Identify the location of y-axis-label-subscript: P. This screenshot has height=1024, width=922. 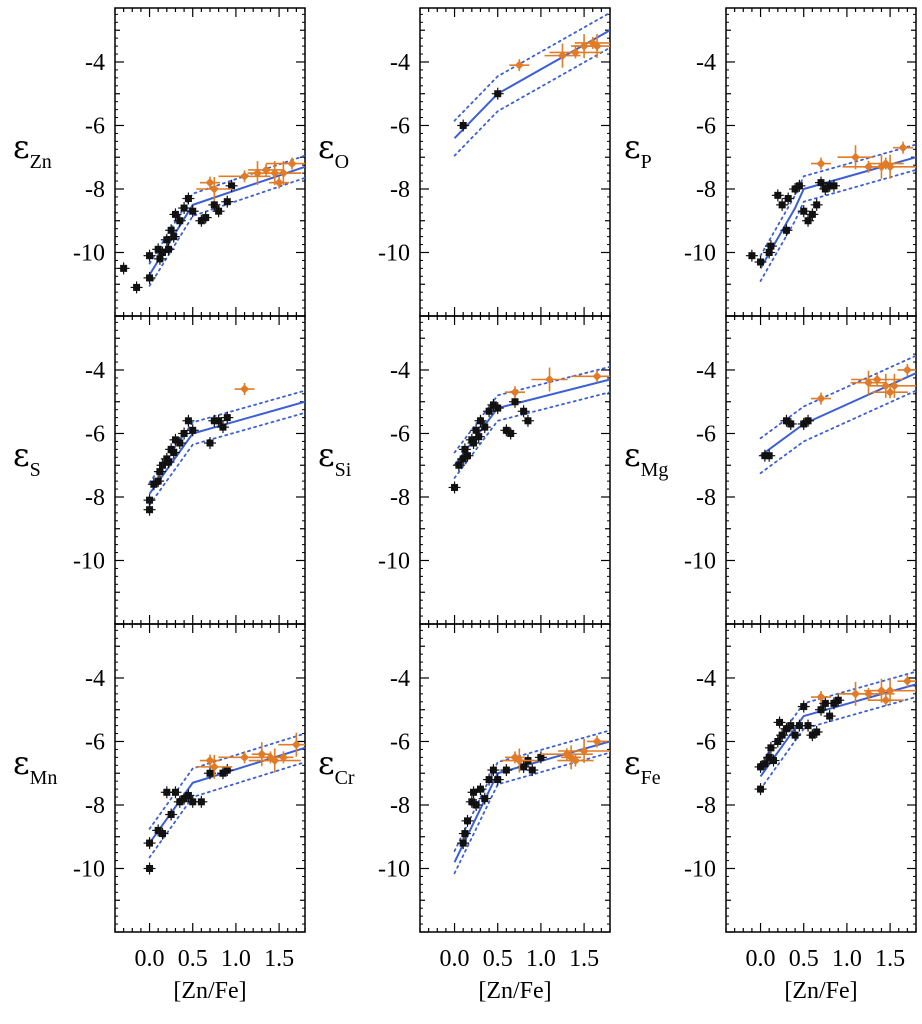
(646, 162).